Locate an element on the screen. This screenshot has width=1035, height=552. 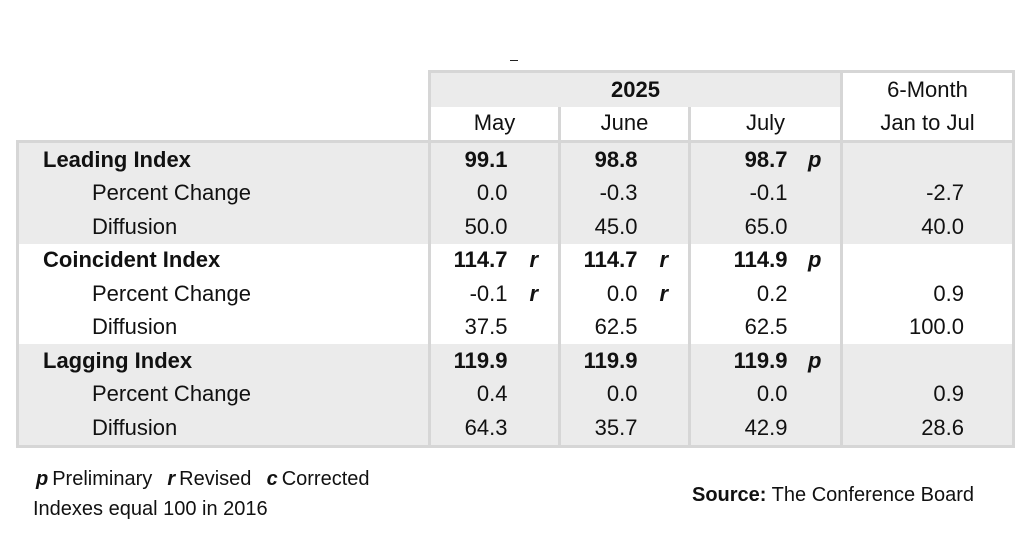
table-row: Percent Change -0.1 r 0.0 r 0.2 0.9 is located at coordinates (516, 294).